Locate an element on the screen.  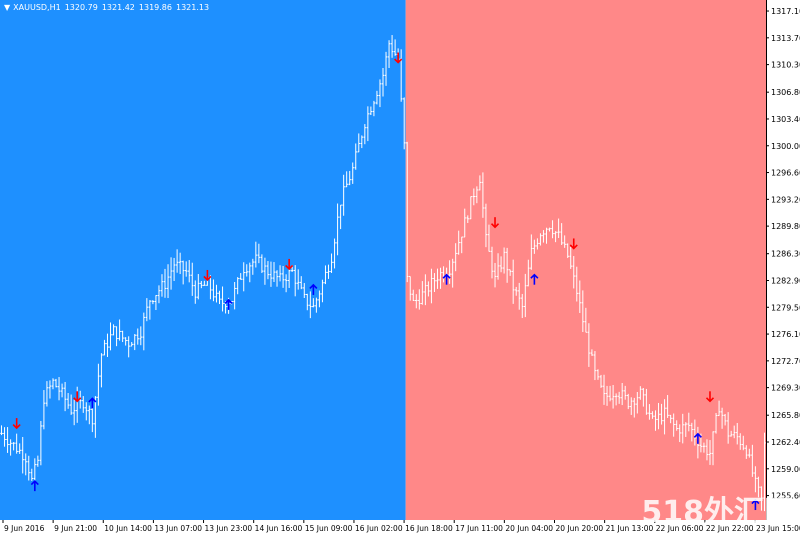
watermark-logo: 518外汇网 is located at coordinates (717, 512).